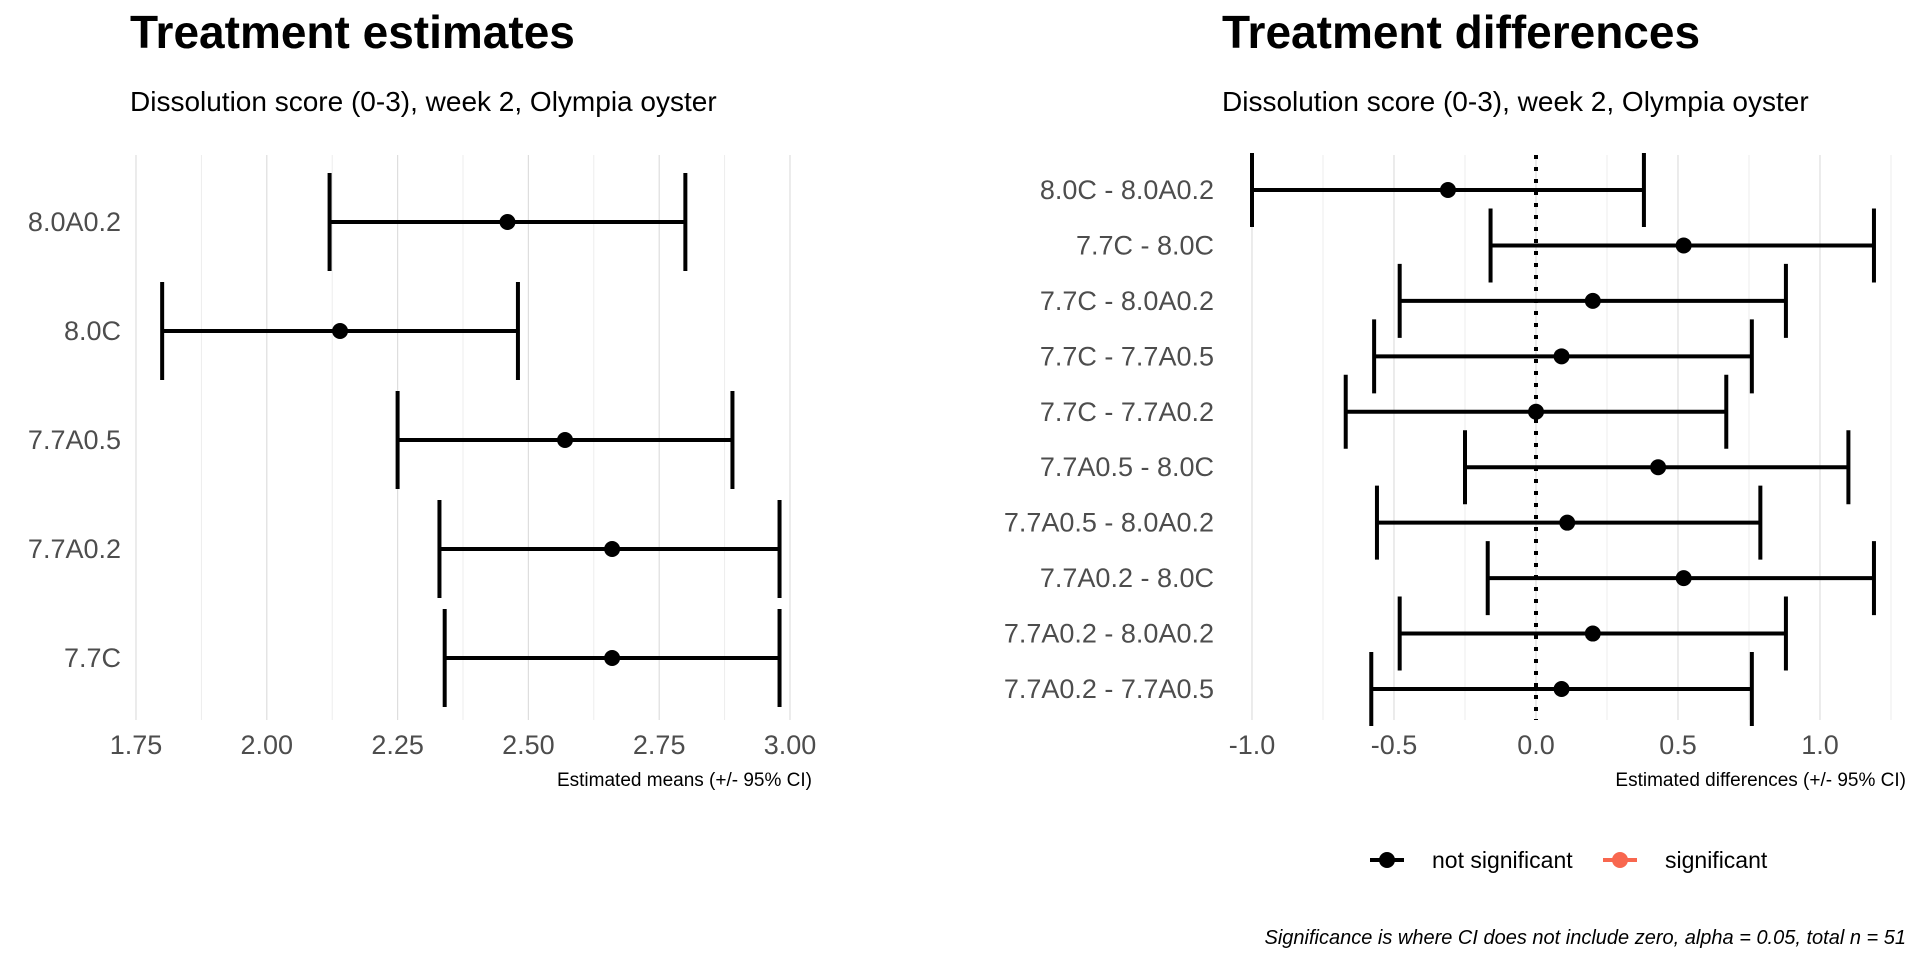 This screenshot has height=960, width=1920. What do you see at coordinates (1127, 356) in the screenshot?
I see `right-y-tick-label-7-7c-7-7a0-5: 7.7C - 7.7A0.5` at bounding box center [1127, 356].